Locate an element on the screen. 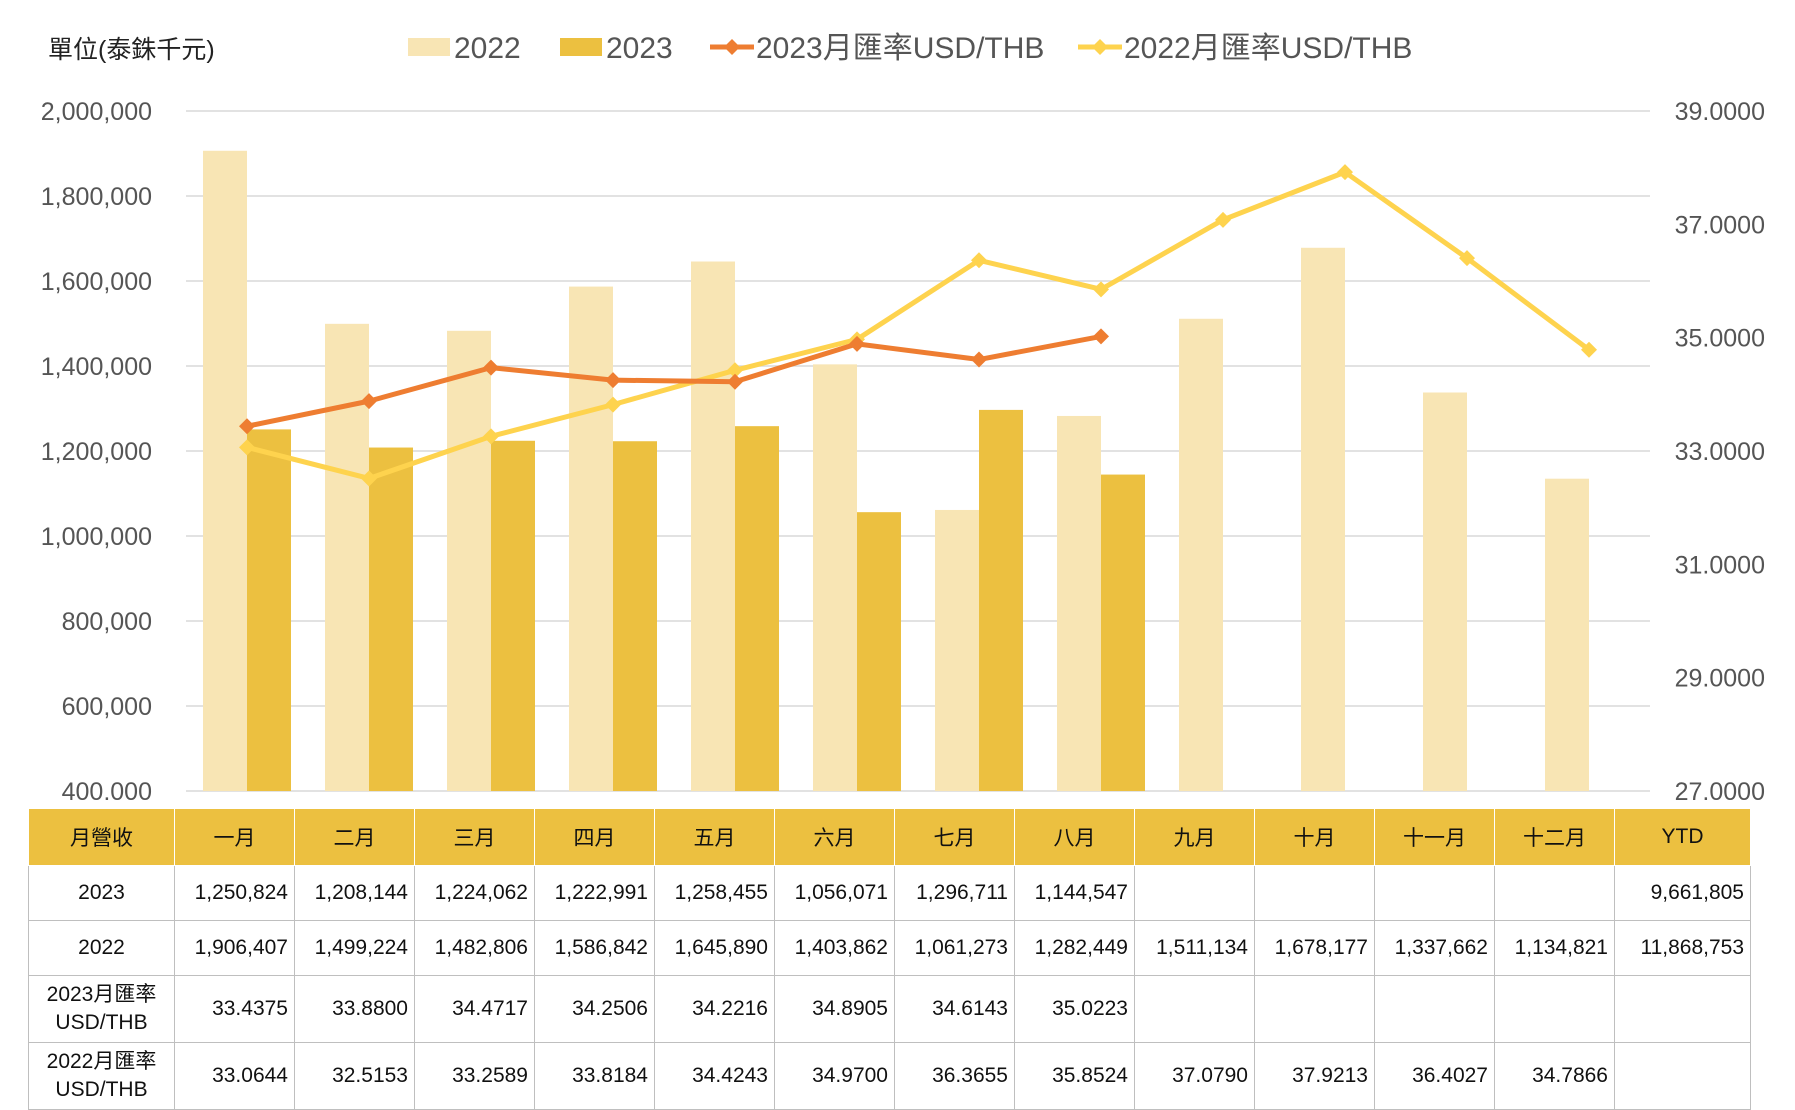  left-tick-label: 1,600,000 is located at coordinates (96, 282).